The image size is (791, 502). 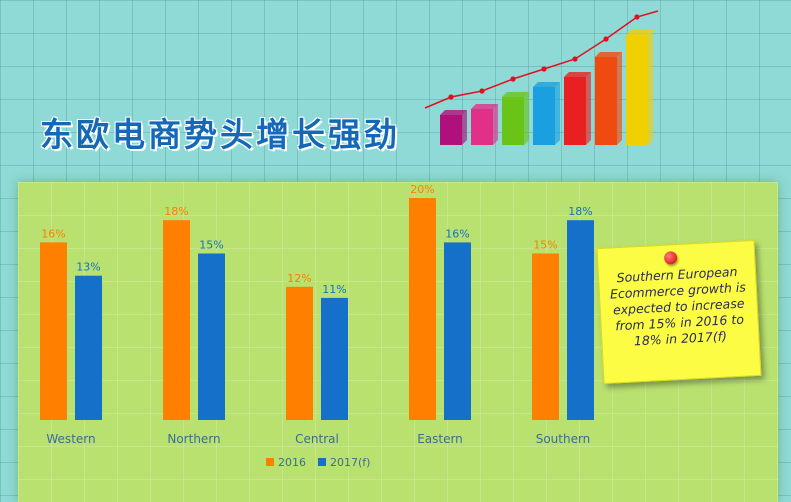 What do you see at coordinates (440, 439) in the screenshot?
I see `x-tick-label: Eastern` at bounding box center [440, 439].